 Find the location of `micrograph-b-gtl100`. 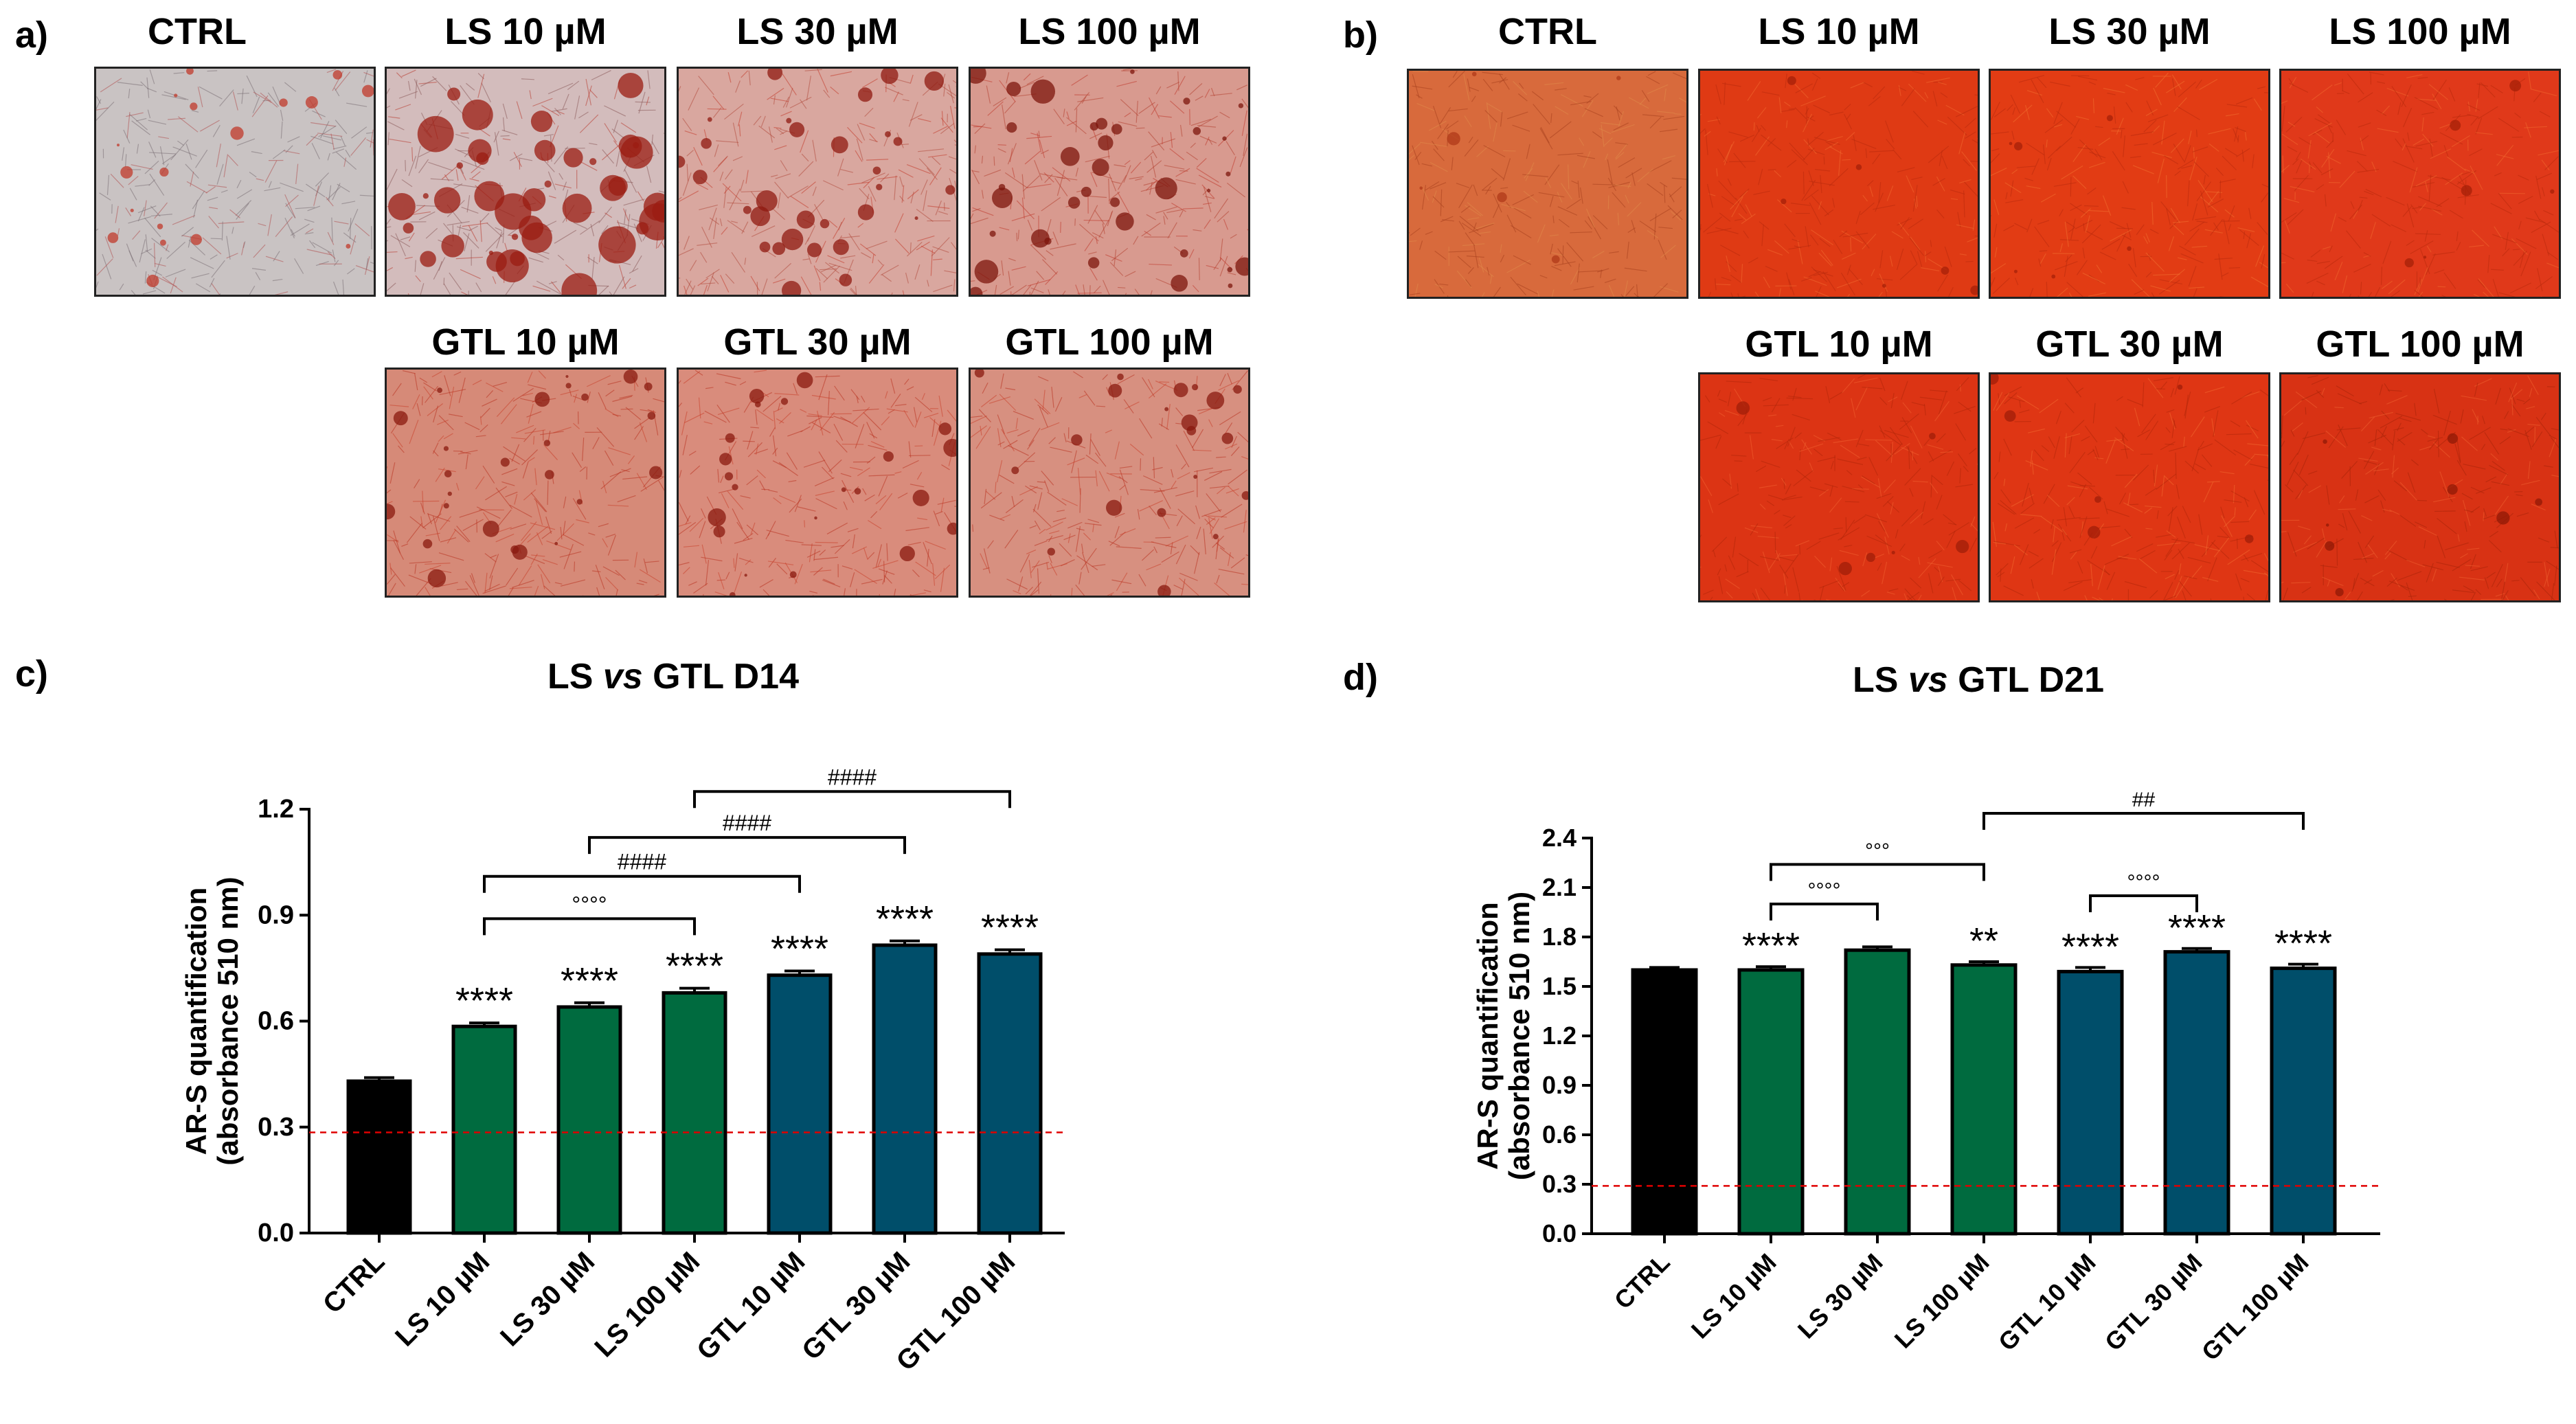

micrograph-b-gtl100 is located at coordinates (2420, 487).